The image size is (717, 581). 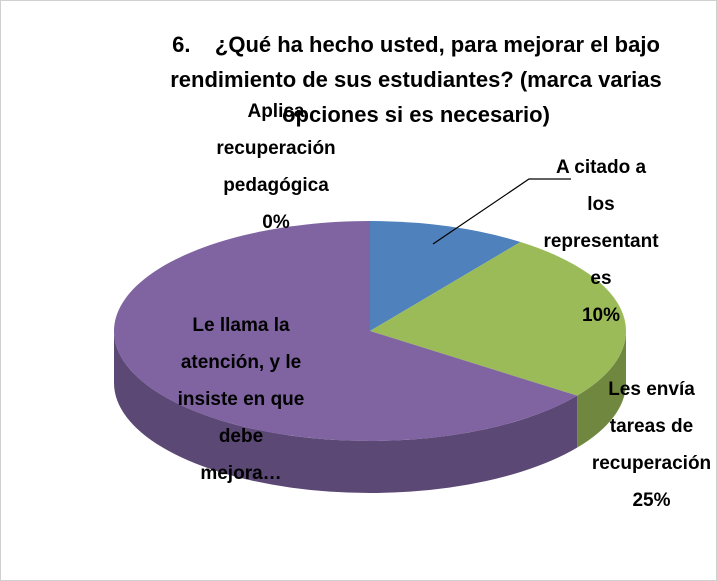 I want to click on slice-side, so click(x=601, y=389).